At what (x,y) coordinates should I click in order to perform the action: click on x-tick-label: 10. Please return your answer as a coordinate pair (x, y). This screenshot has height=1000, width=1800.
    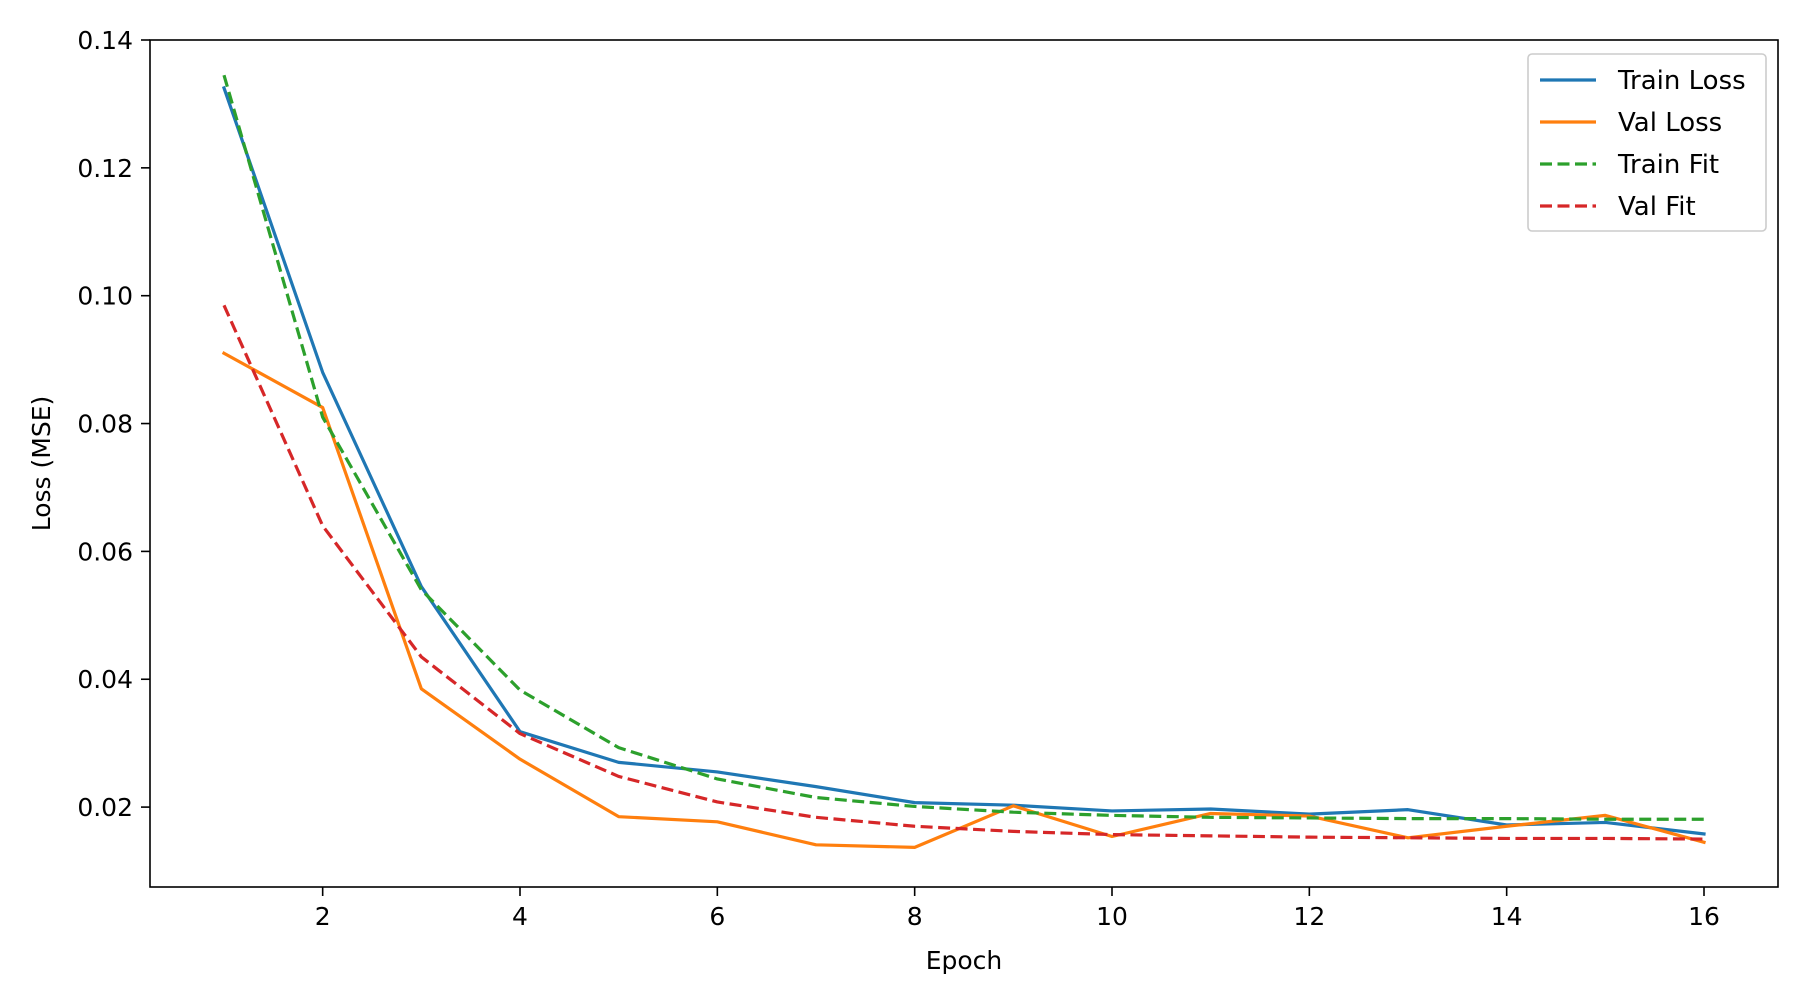
    Looking at the image, I should click on (1112, 916).